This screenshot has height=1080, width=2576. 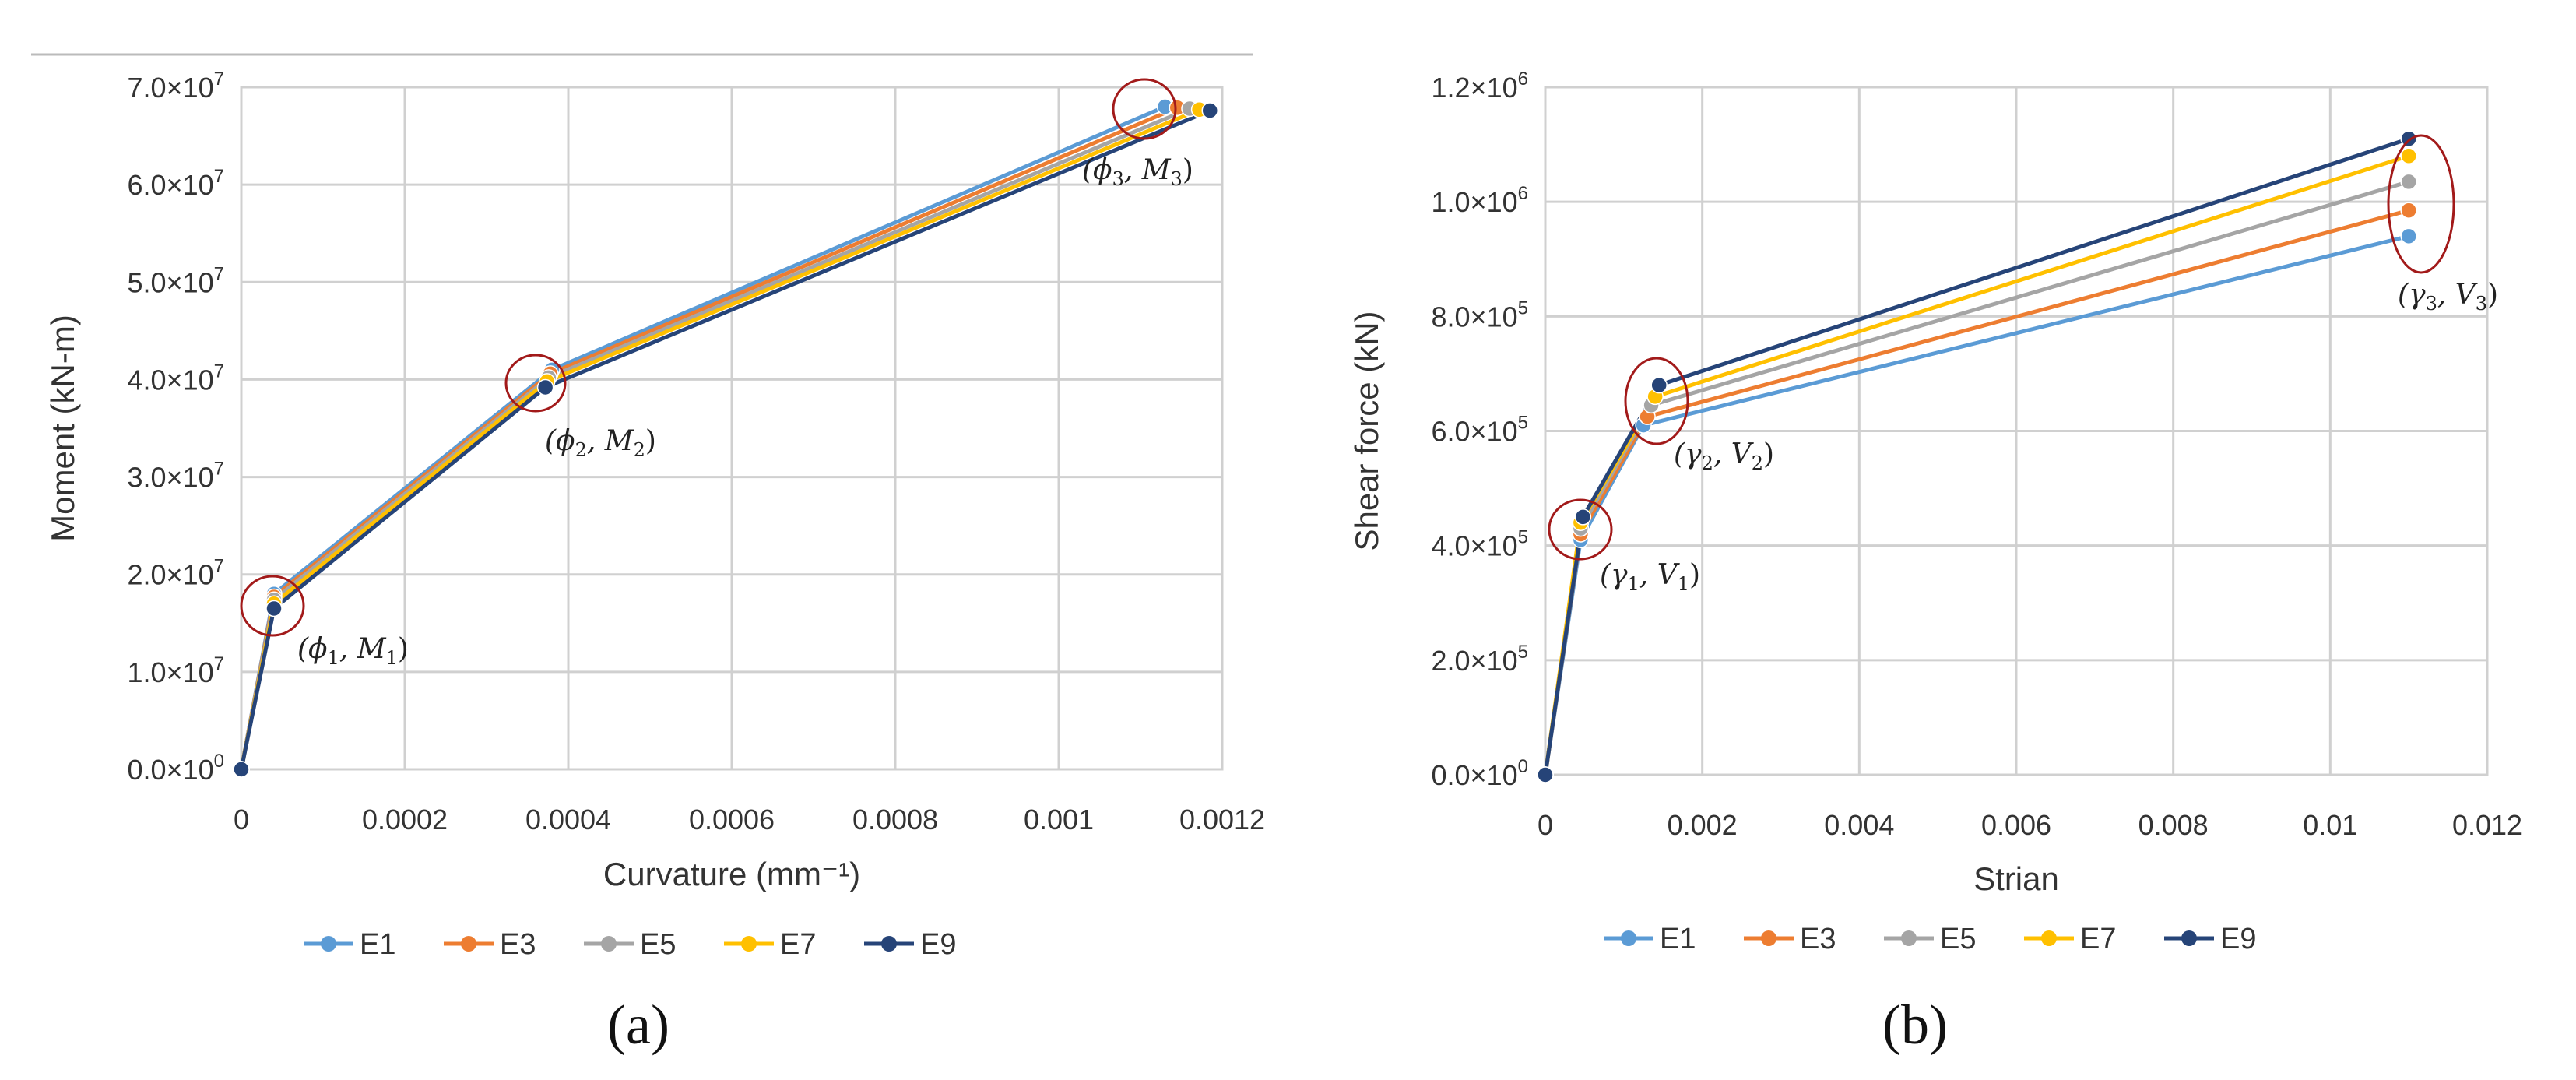 I want to click on data-point-e1, so click(x=2409, y=236).